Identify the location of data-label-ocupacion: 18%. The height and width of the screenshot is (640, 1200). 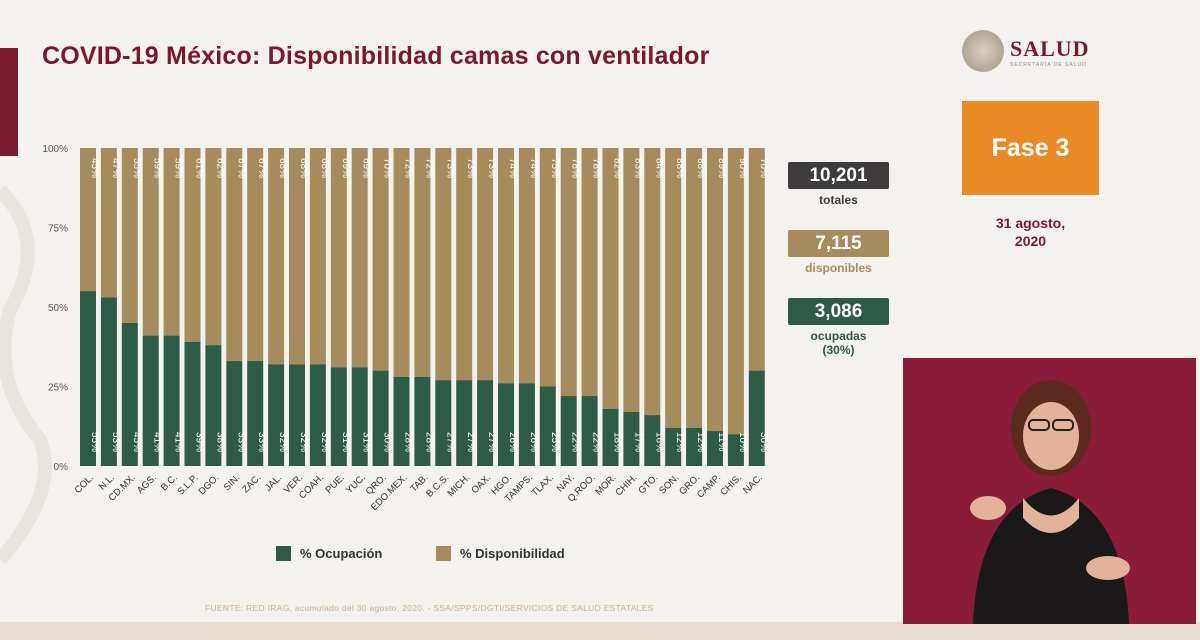
(617, 442).